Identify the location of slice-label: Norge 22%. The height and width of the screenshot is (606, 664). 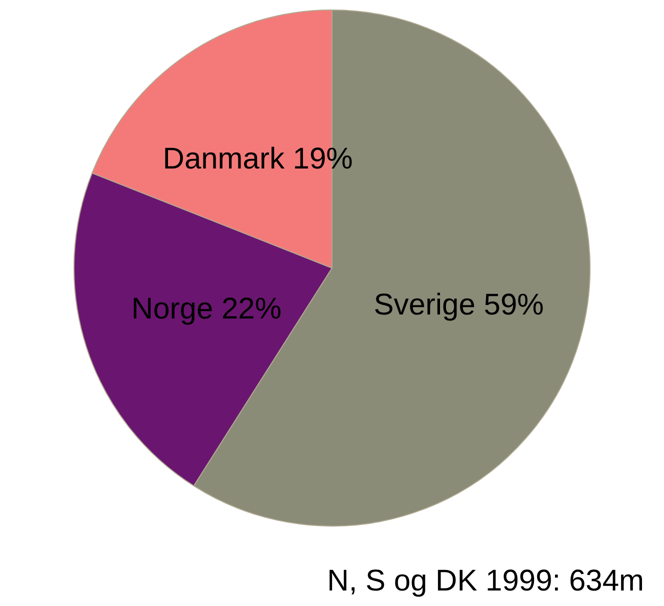
(206, 309).